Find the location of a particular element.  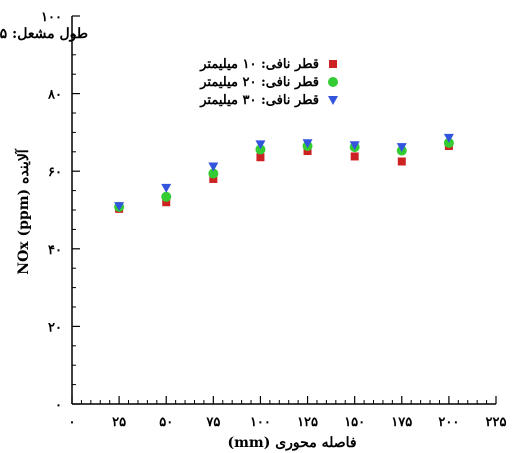

chart-annotation: طول مشعل: ۲۲۵ میلیمتر is located at coordinates (44, 34).